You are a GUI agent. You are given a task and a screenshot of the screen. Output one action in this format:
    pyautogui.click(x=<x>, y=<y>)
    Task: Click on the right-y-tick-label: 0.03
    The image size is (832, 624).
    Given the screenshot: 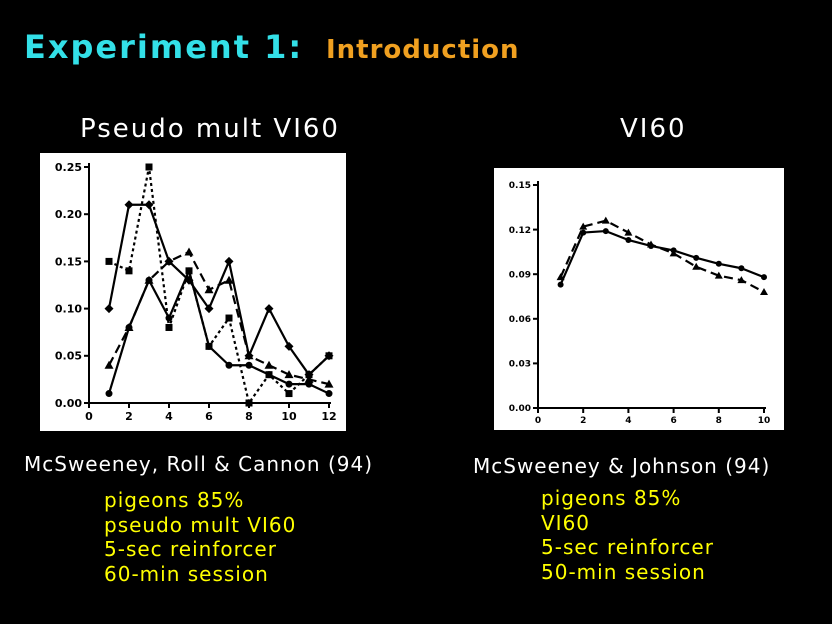 What is the action you would take?
    pyautogui.click(x=520, y=365)
    